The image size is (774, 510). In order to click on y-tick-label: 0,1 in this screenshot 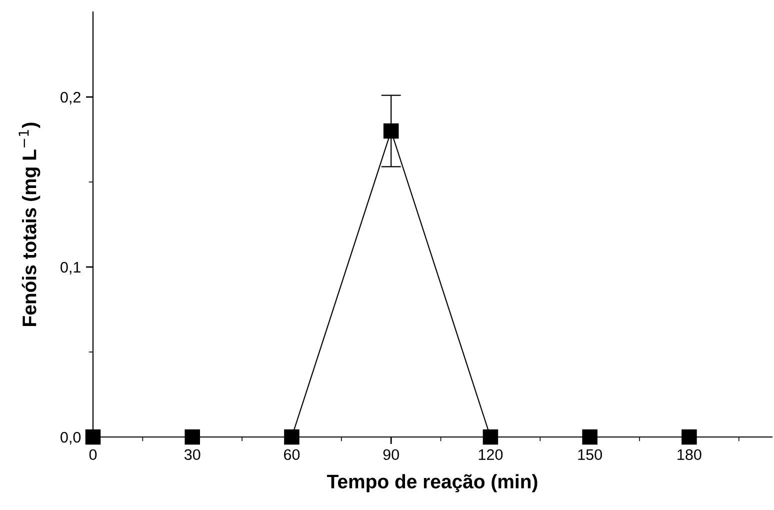, I will do `click(70, 268)`.